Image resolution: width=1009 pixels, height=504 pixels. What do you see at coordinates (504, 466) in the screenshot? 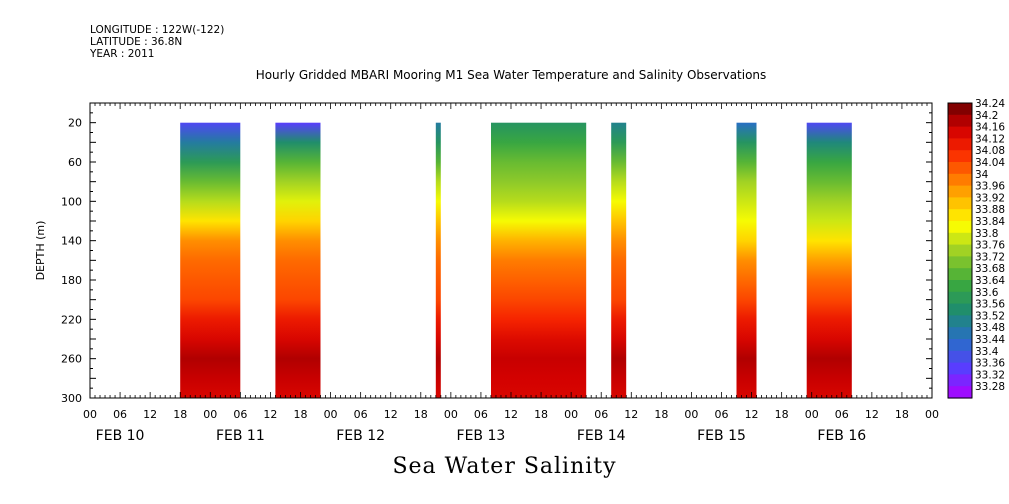
I see `variable-label: Sea Water Salinity` at bounding box center [504, 466].